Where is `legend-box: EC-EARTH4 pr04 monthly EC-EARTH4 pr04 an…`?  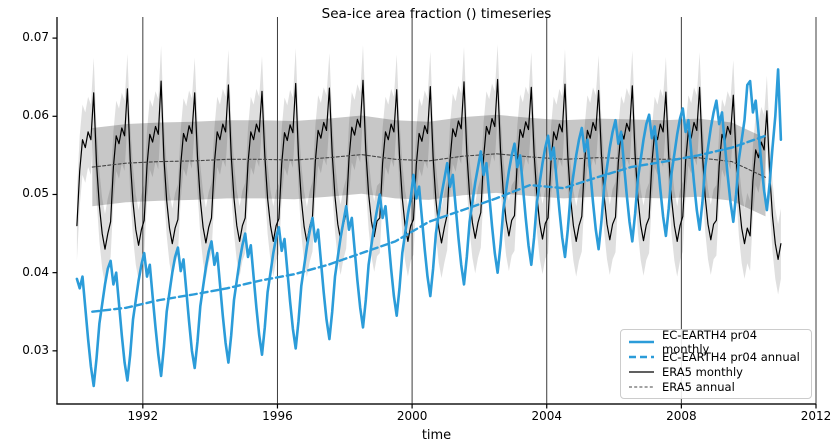 legend-box: EC-EARTH4 pr04 monthly EC-EARTH4 pr04 an… is located at coordinates (716, 363).